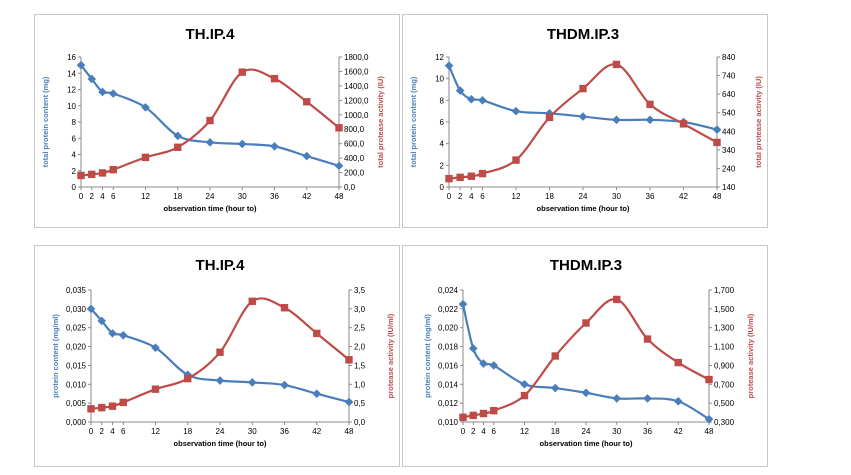 The height and width of the screenshot is (475, 851). Describe the element at coordinates (729, 76) in the screenshot. I see `y-right-tick-label: 740` at that location.